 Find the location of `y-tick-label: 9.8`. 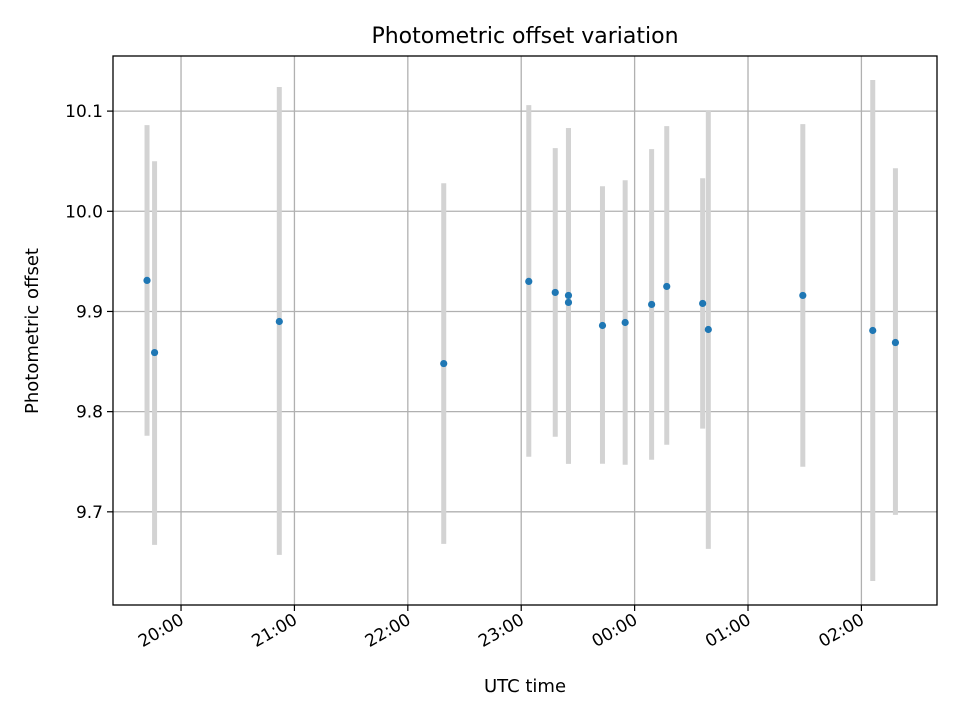

y-tick-label: 9.8 is located at coordinates (89, 413).